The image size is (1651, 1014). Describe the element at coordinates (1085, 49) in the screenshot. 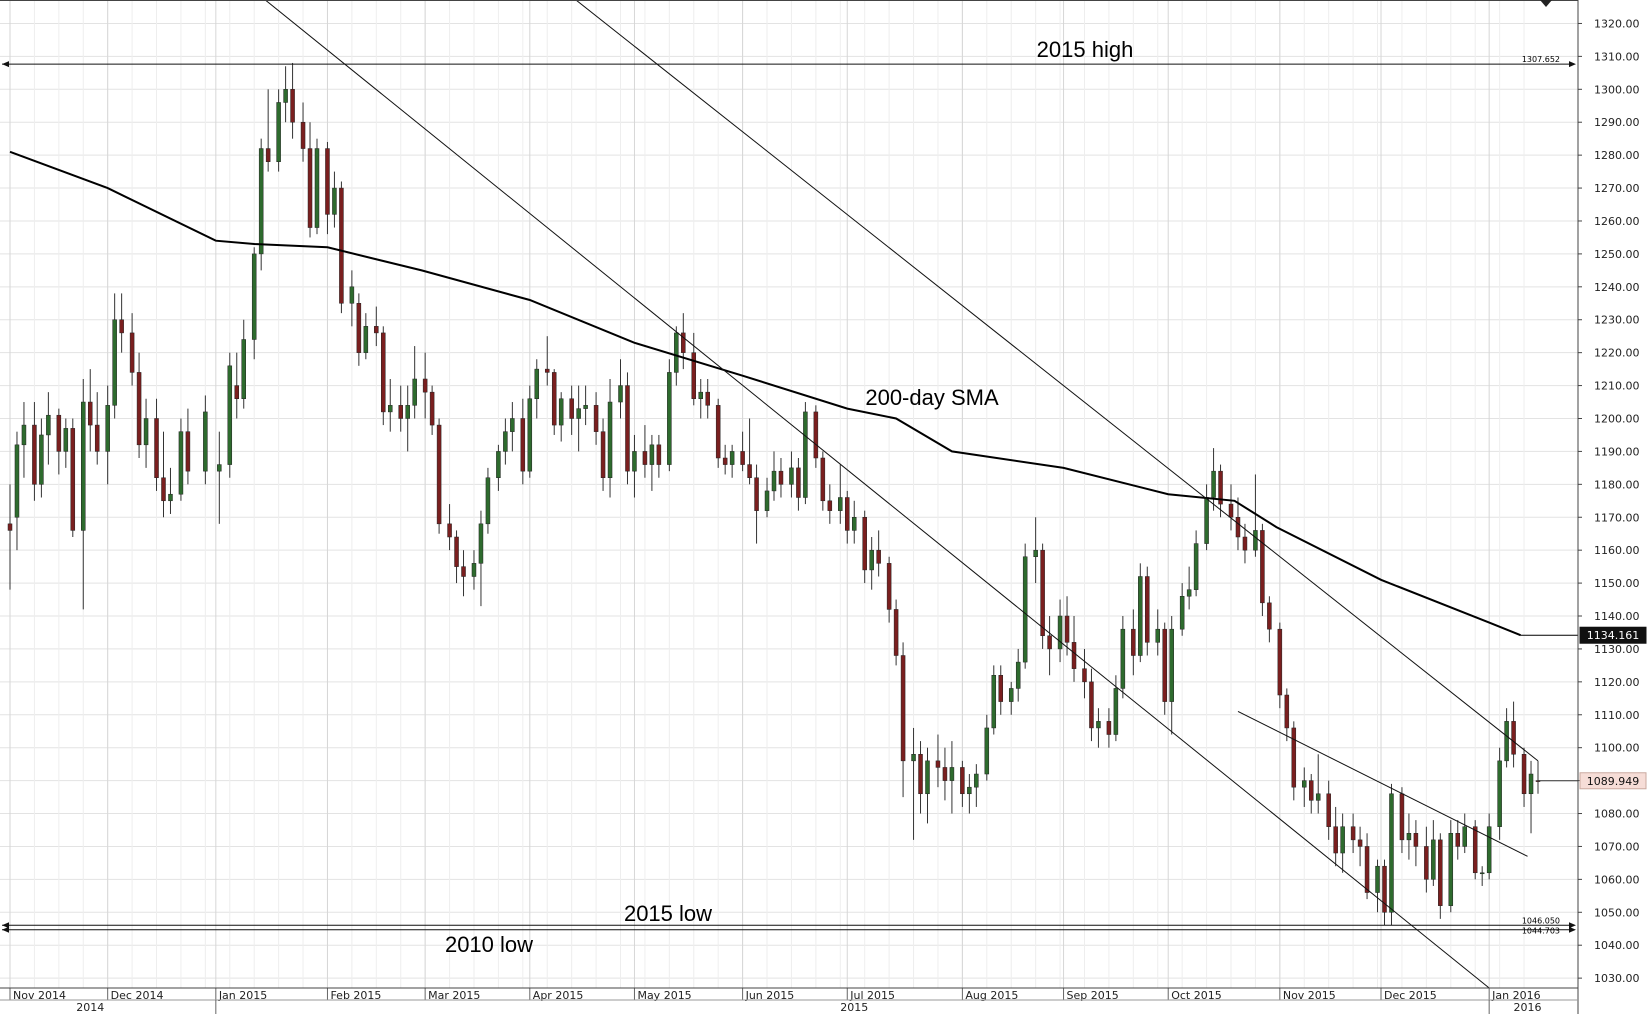

I see `annotation-2015-high: 2015 high` at that location.